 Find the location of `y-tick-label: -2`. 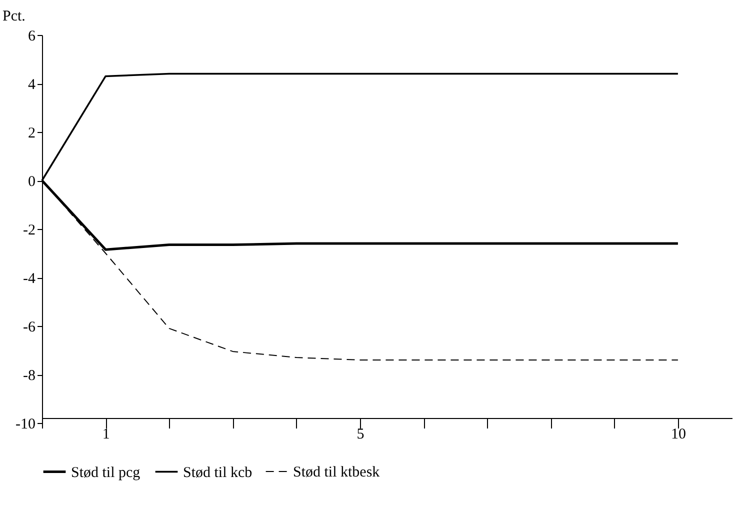

y-tick-label: -2 is located at coordinates (29, 230).